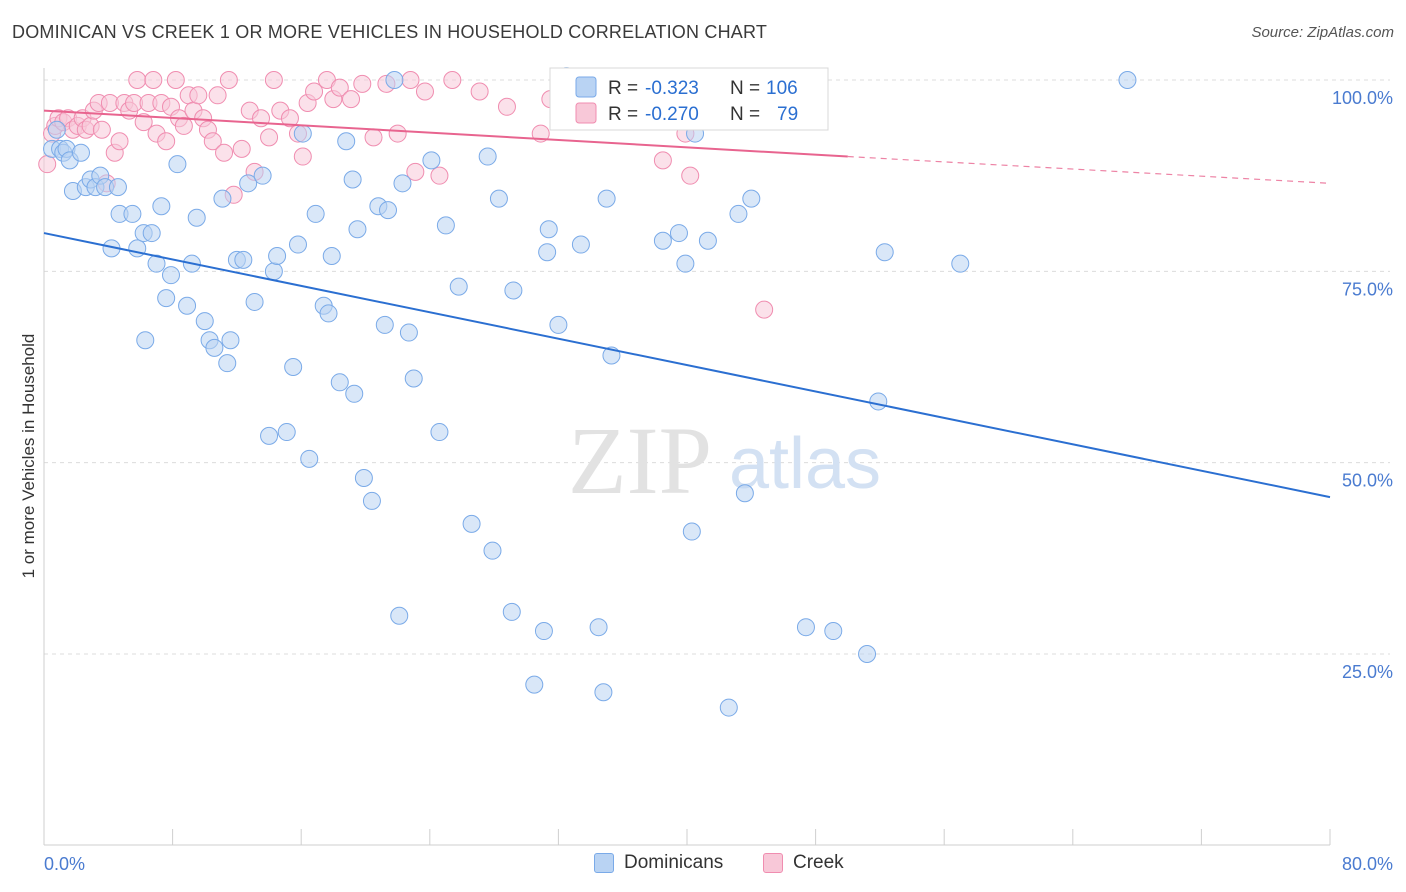 This screenshot has height=892, width=1406. I want to click on chart-source: Source: ZipAtlas.com, so click(1322, 32).